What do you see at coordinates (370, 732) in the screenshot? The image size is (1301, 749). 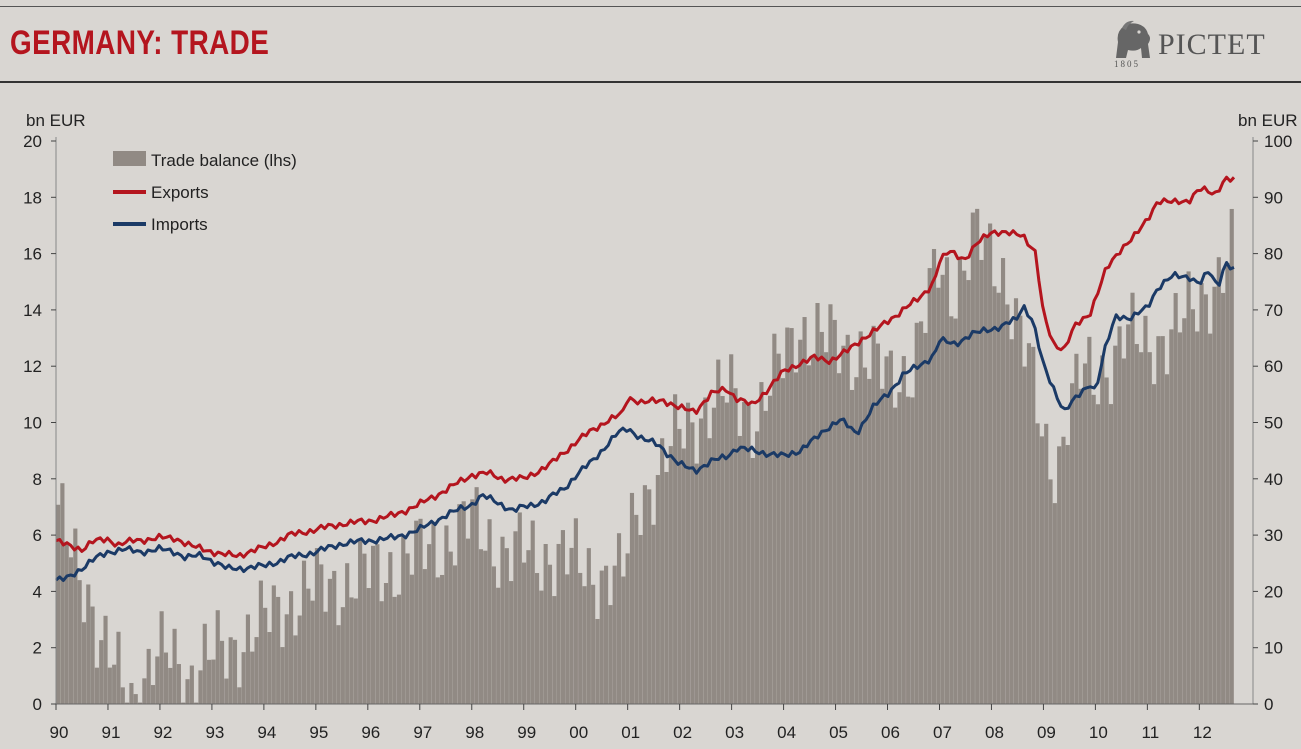 I see `x-tick-label: 96` at bounding box center [370, 732].